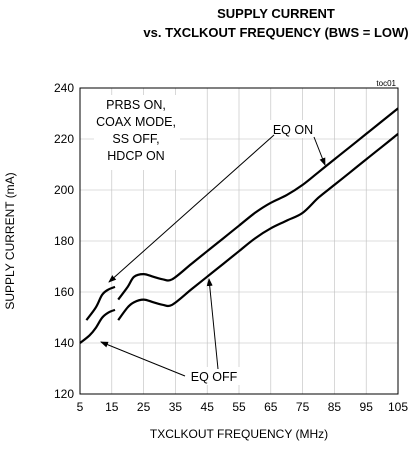  I want to click on condition-line-2: COAX MODE,, so click(136, 122).